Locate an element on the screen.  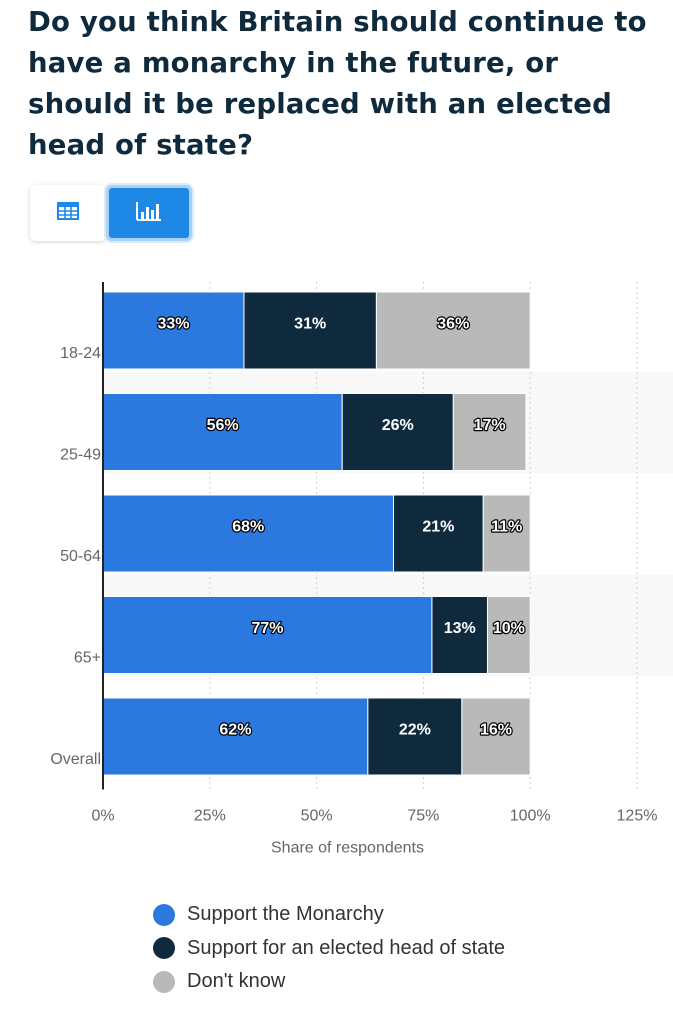
bar-data-label: 26% is located at coordinates (398, 425).